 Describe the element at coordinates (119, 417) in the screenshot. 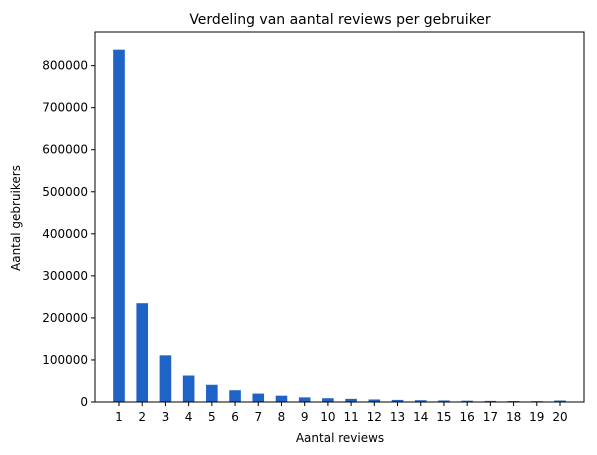

I see `x-tick-label: 1` at that location.